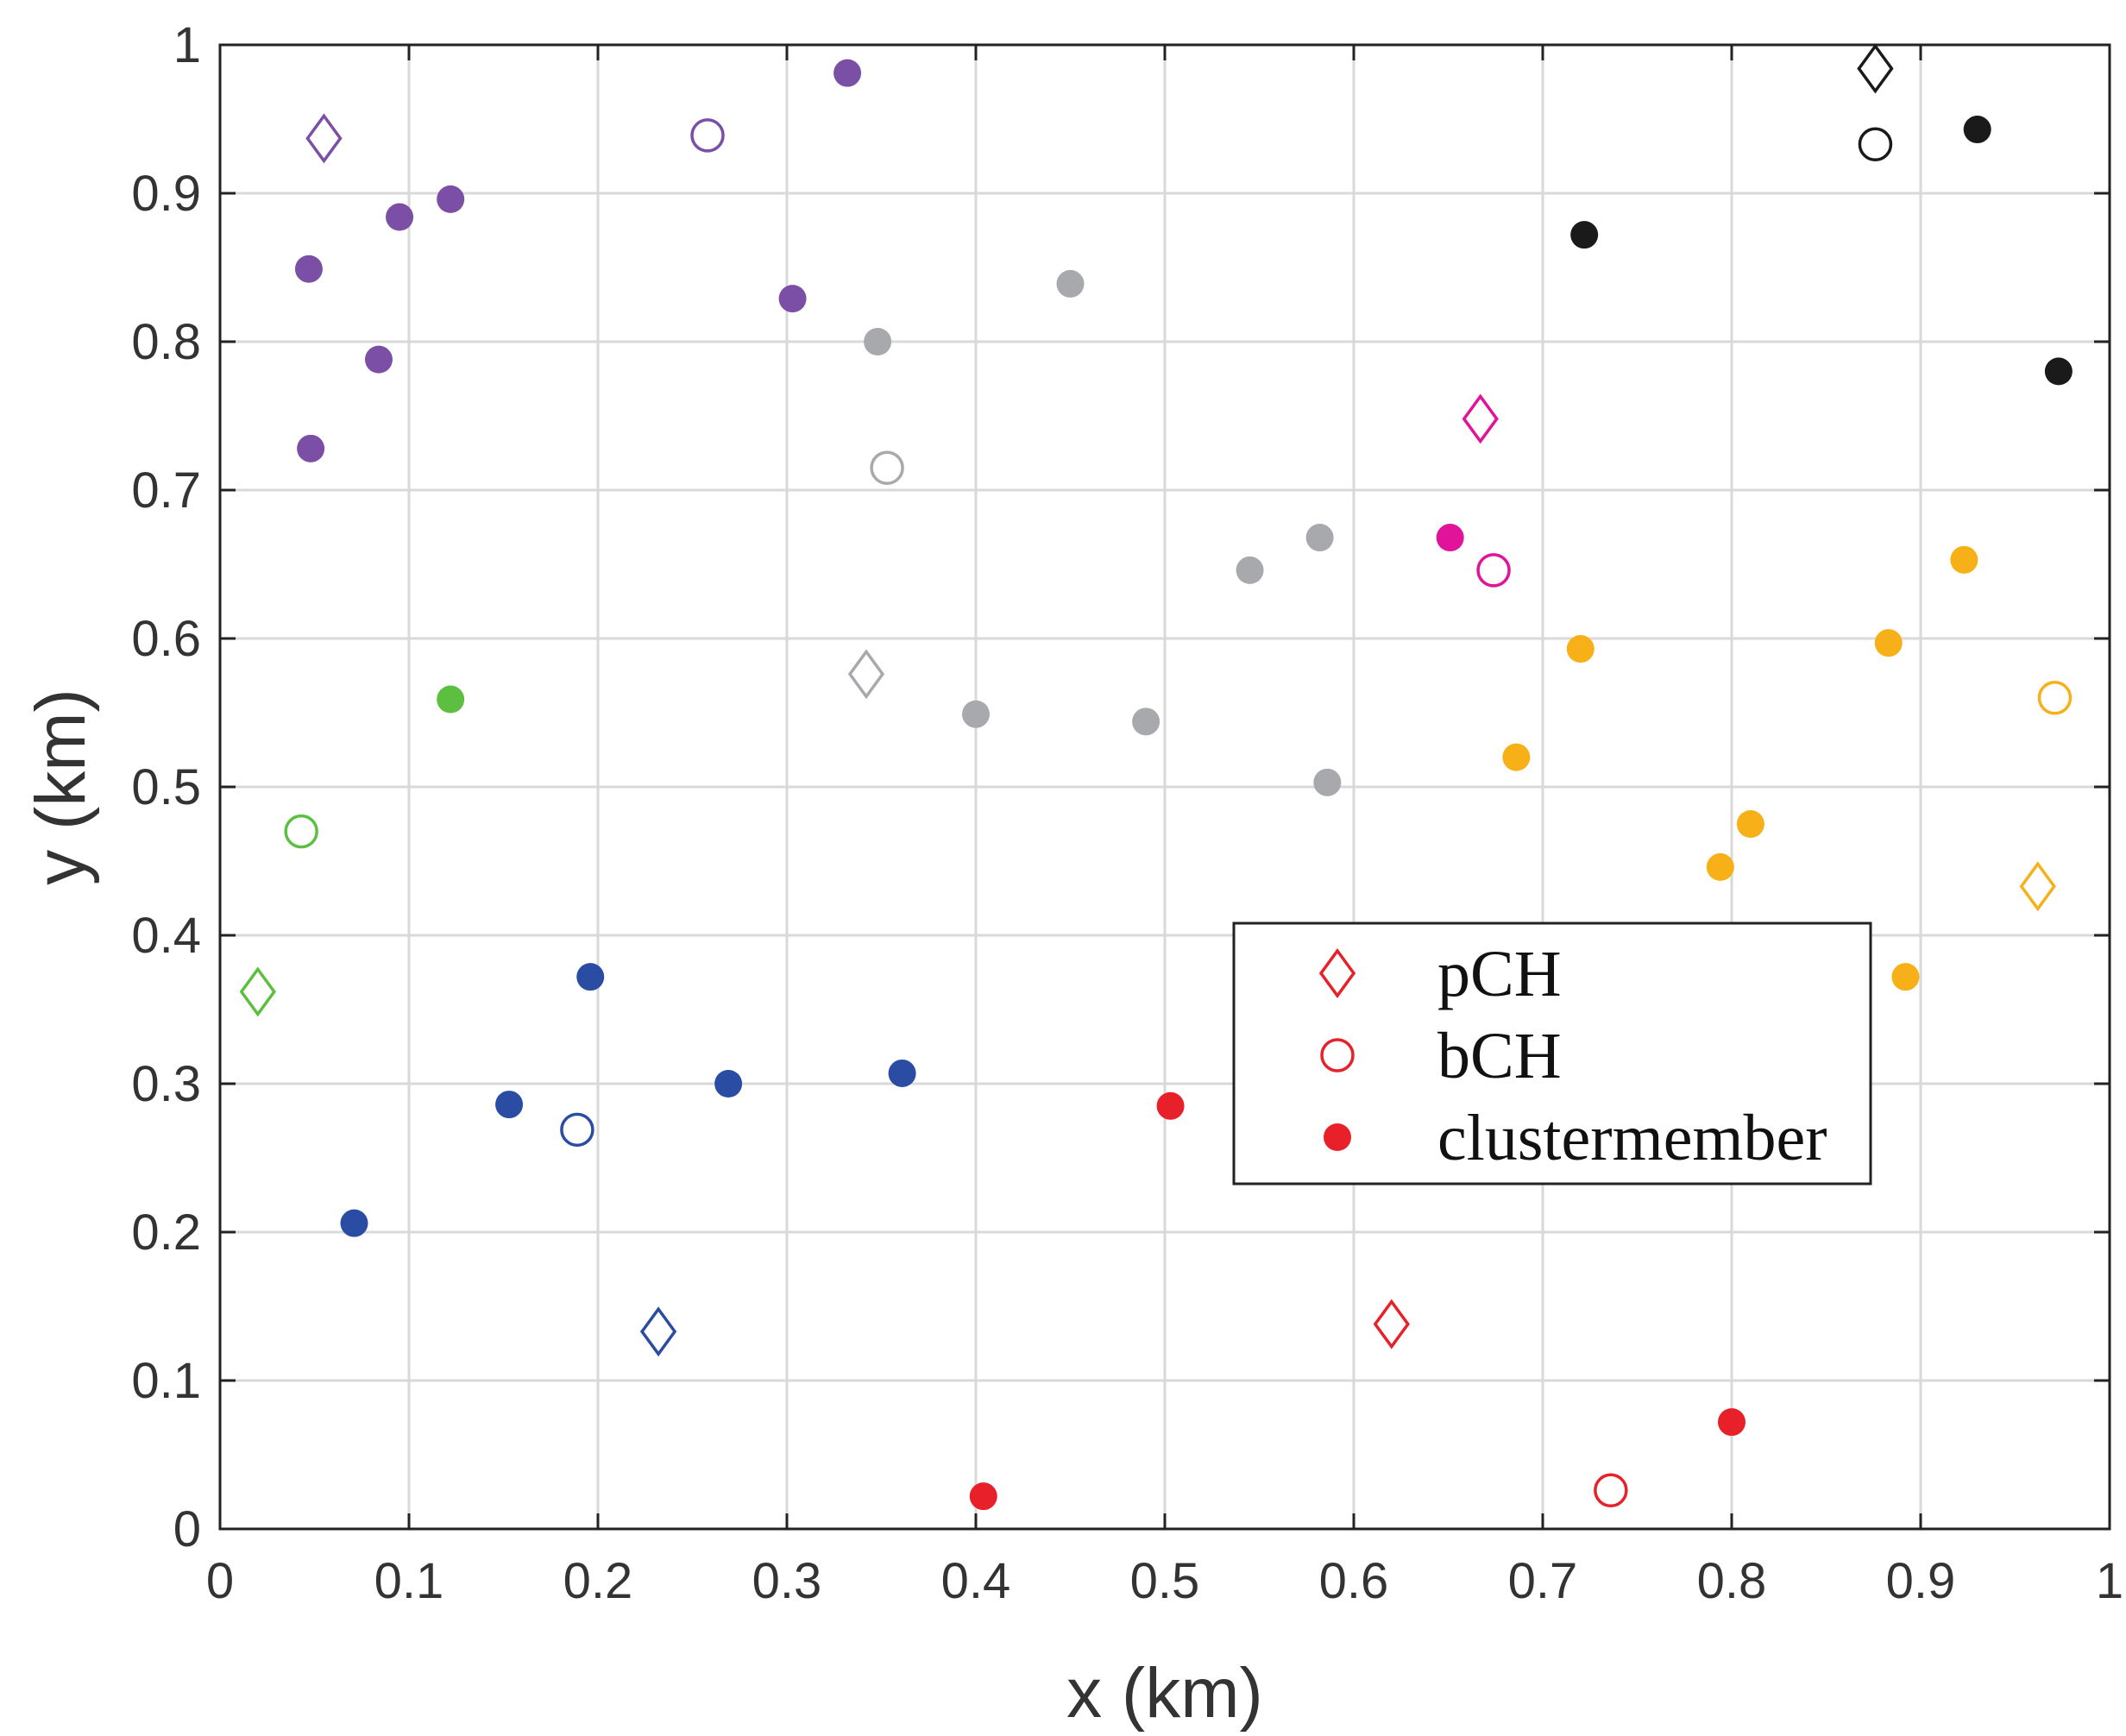  What do you see at coordinates (787, 1581) in the screenshot?
I see `x-tick-label: 0.3` at bounding box center [787, 1581].